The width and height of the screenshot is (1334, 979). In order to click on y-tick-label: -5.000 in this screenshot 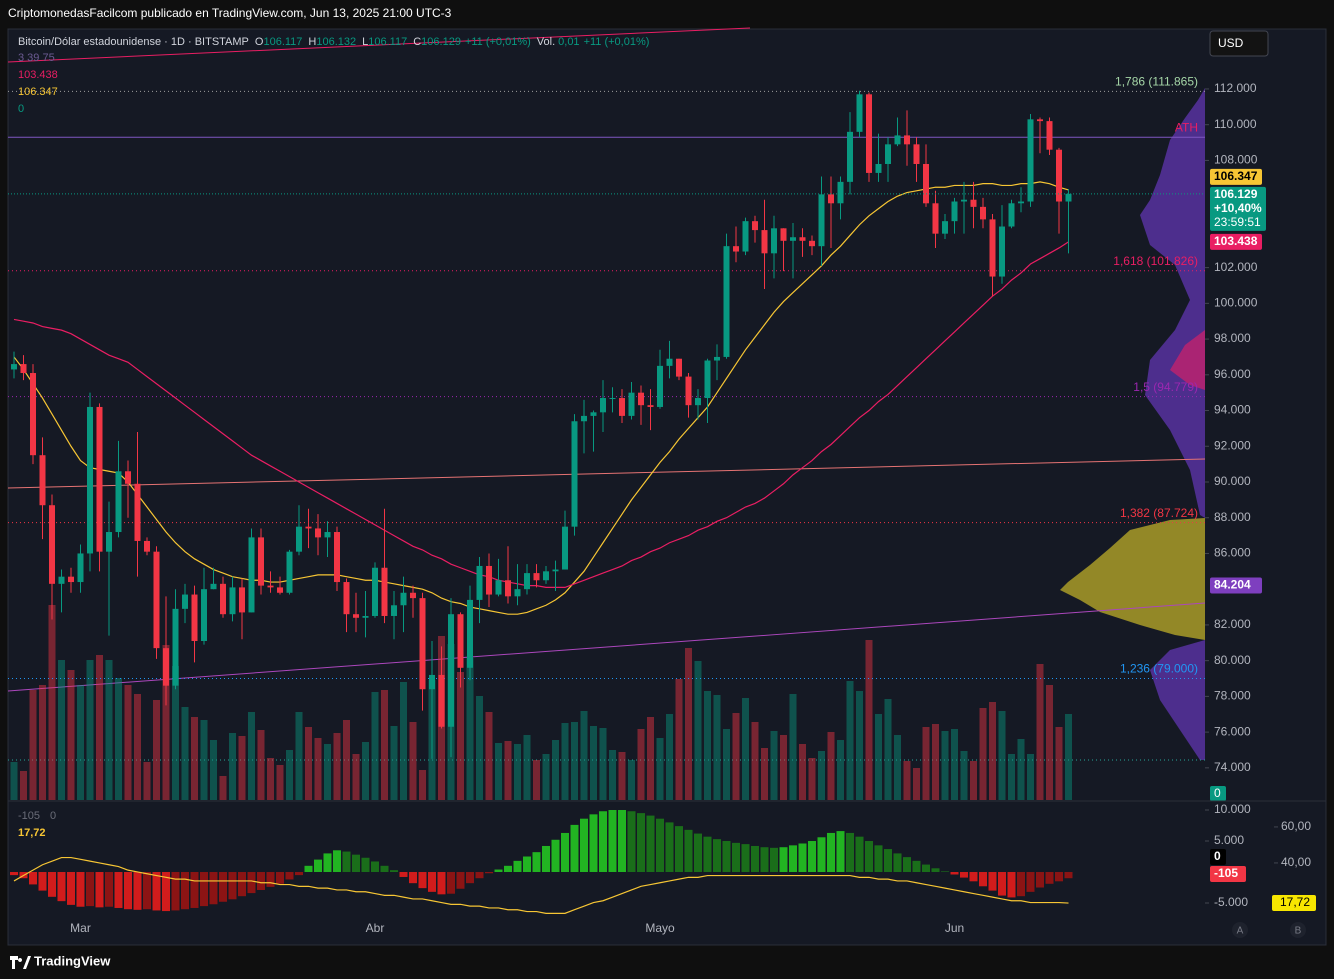, I will do `click(1231, 902)`.